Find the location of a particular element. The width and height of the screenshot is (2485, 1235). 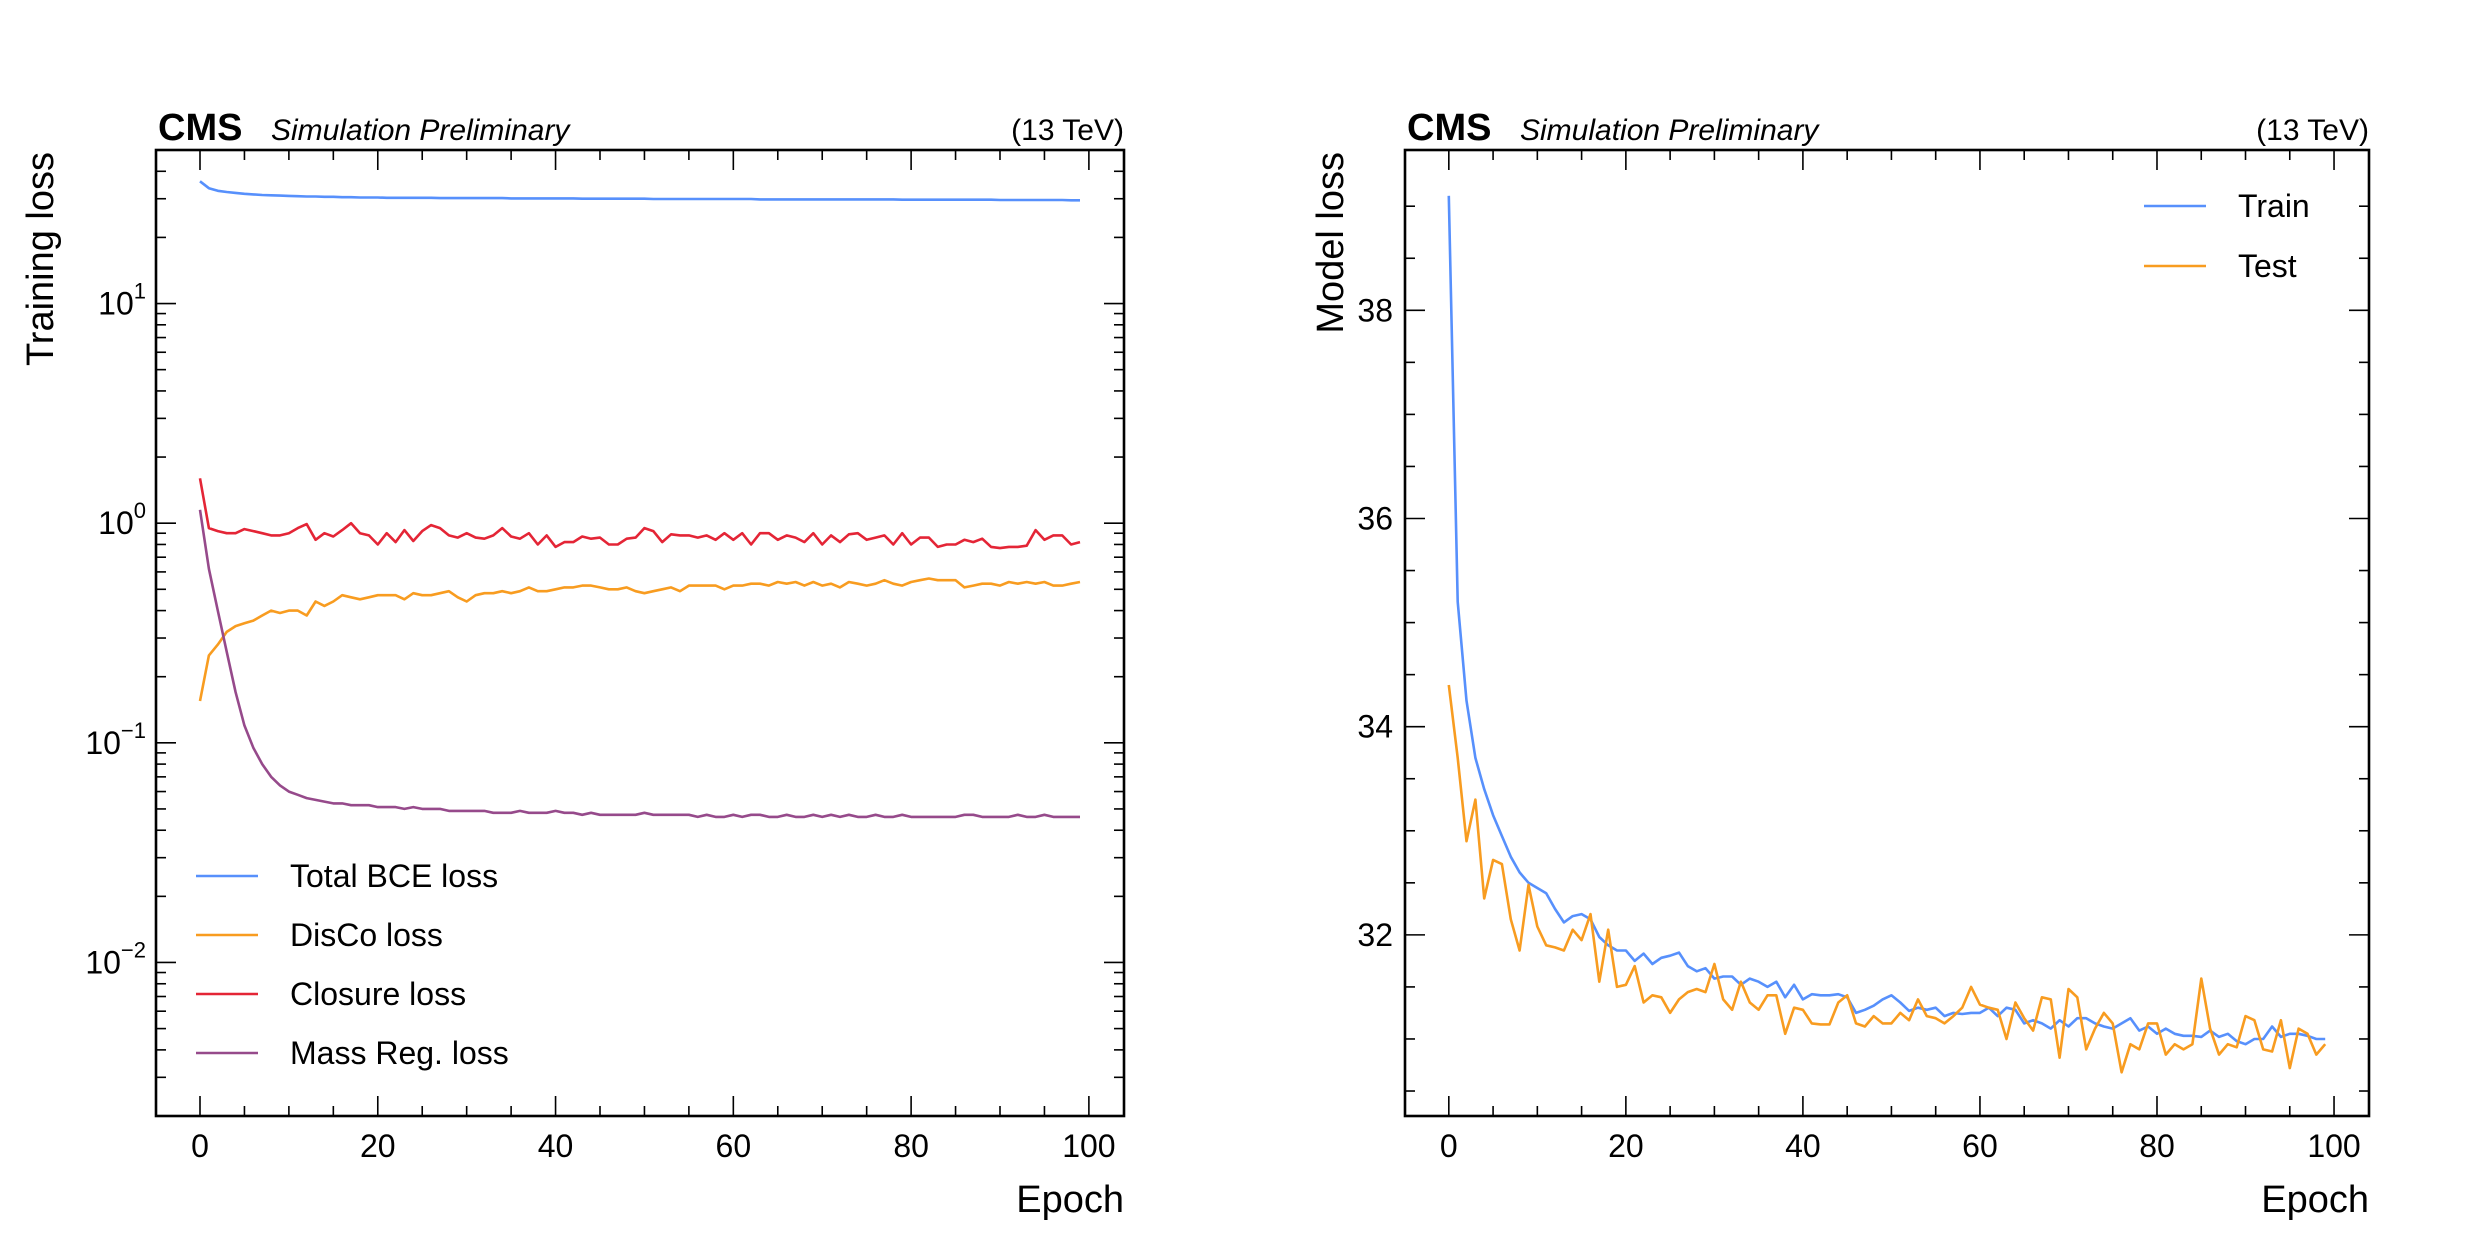

series-line-mass-reg-loss is located at coordinates (639, 664).